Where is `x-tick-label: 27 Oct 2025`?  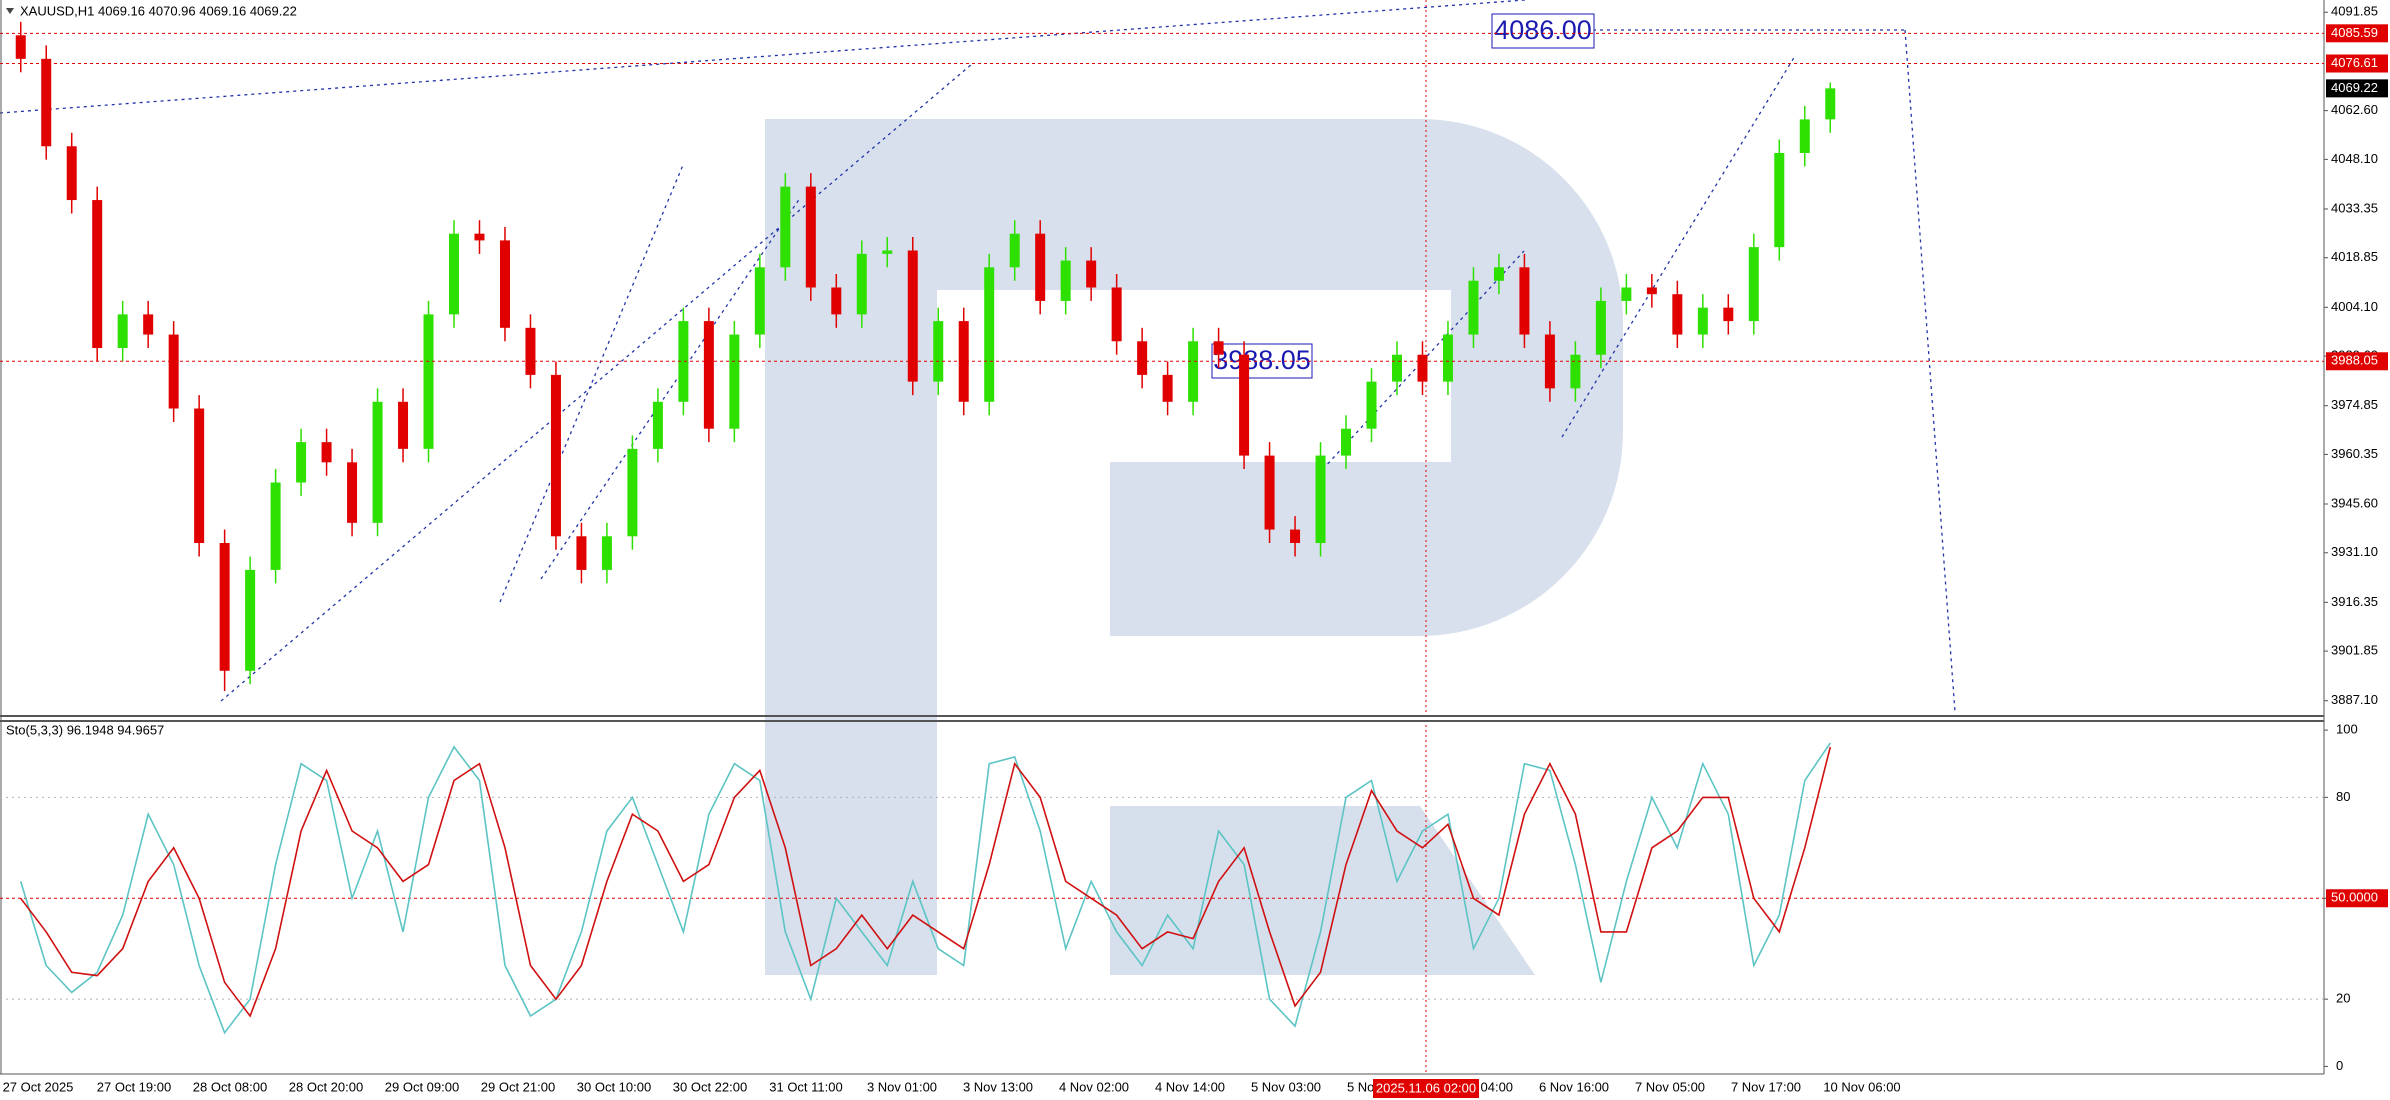 x-tick-label: 27 Oct 2025 is located at coordinates (38, 1086).